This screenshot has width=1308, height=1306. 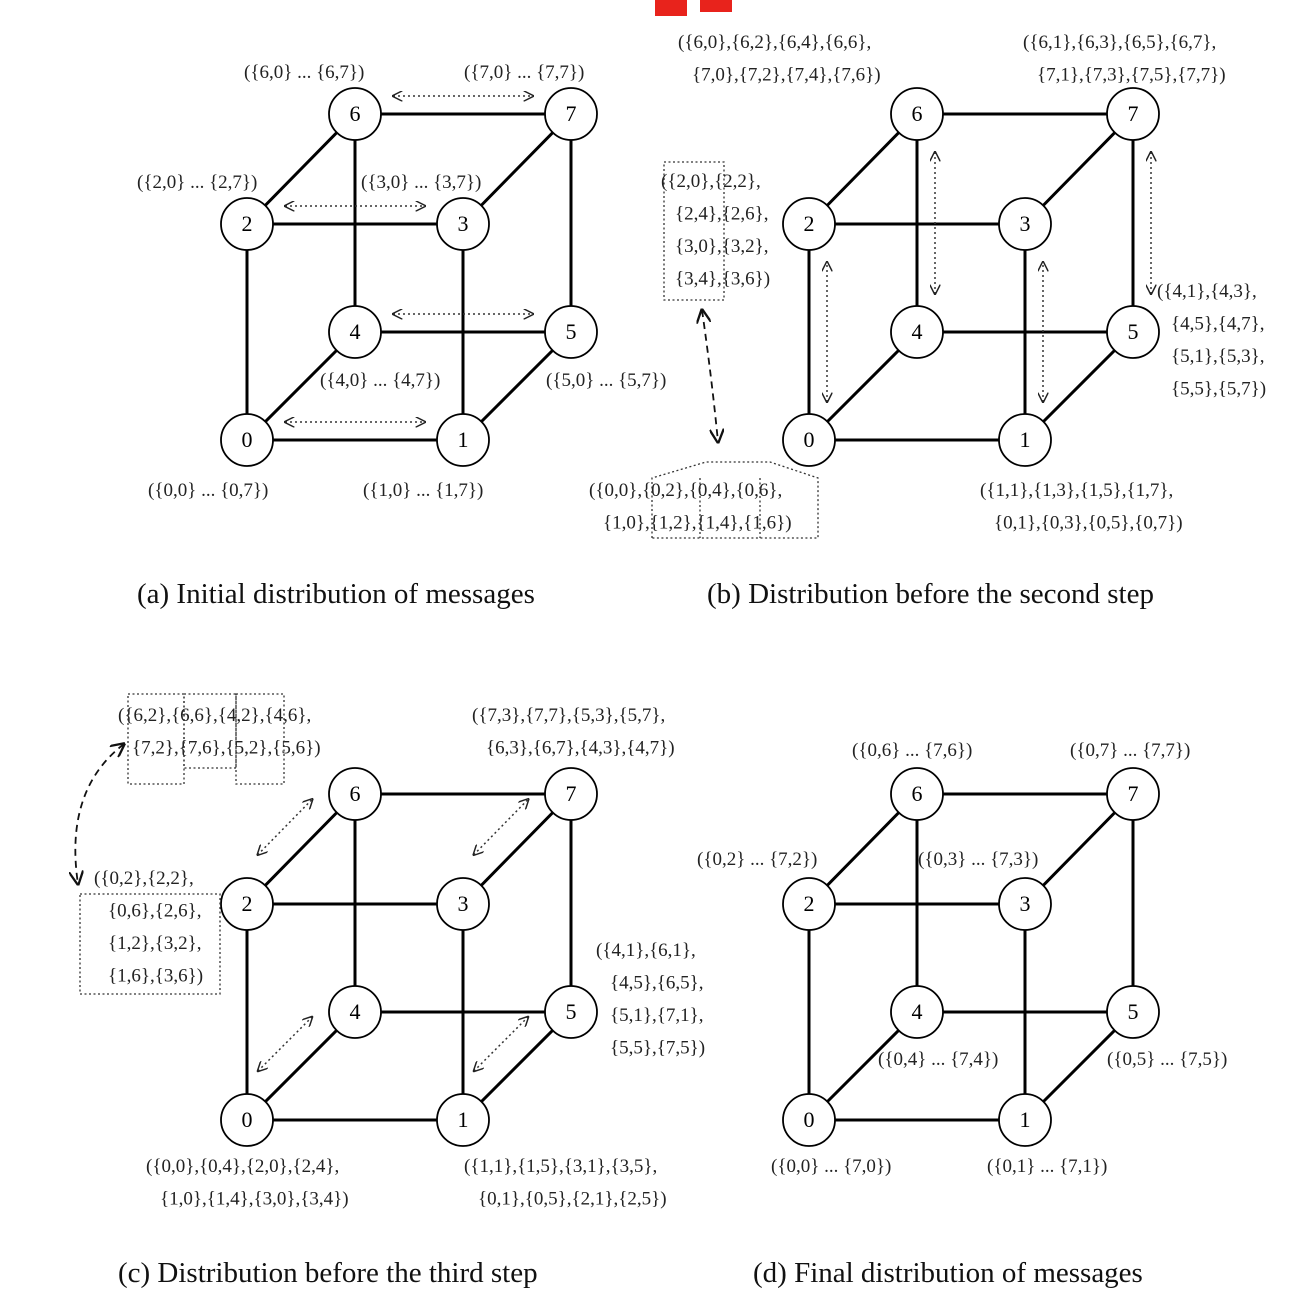 I want to click on message-label-n0: ({0,0},{0,4},{2,0},{2,4},, so click(x=242, y=1166).